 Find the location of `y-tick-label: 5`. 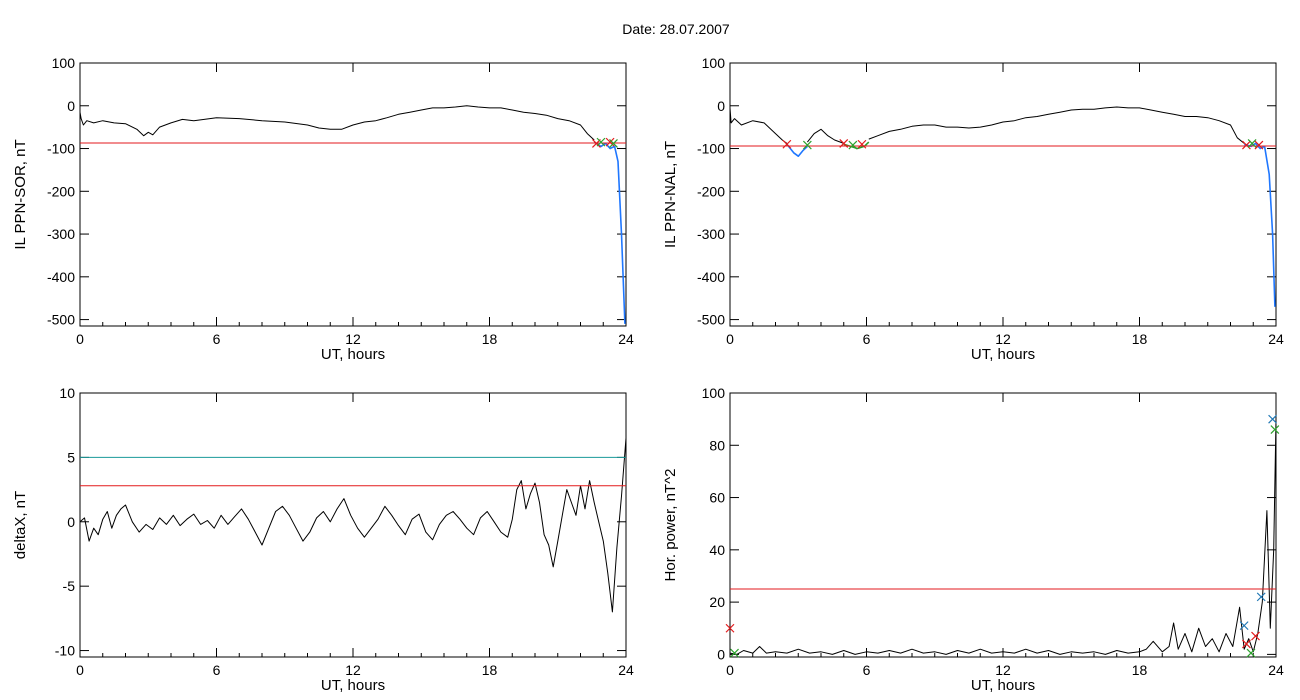

y-tick-label: 5 is located at coordinates (71, 457).